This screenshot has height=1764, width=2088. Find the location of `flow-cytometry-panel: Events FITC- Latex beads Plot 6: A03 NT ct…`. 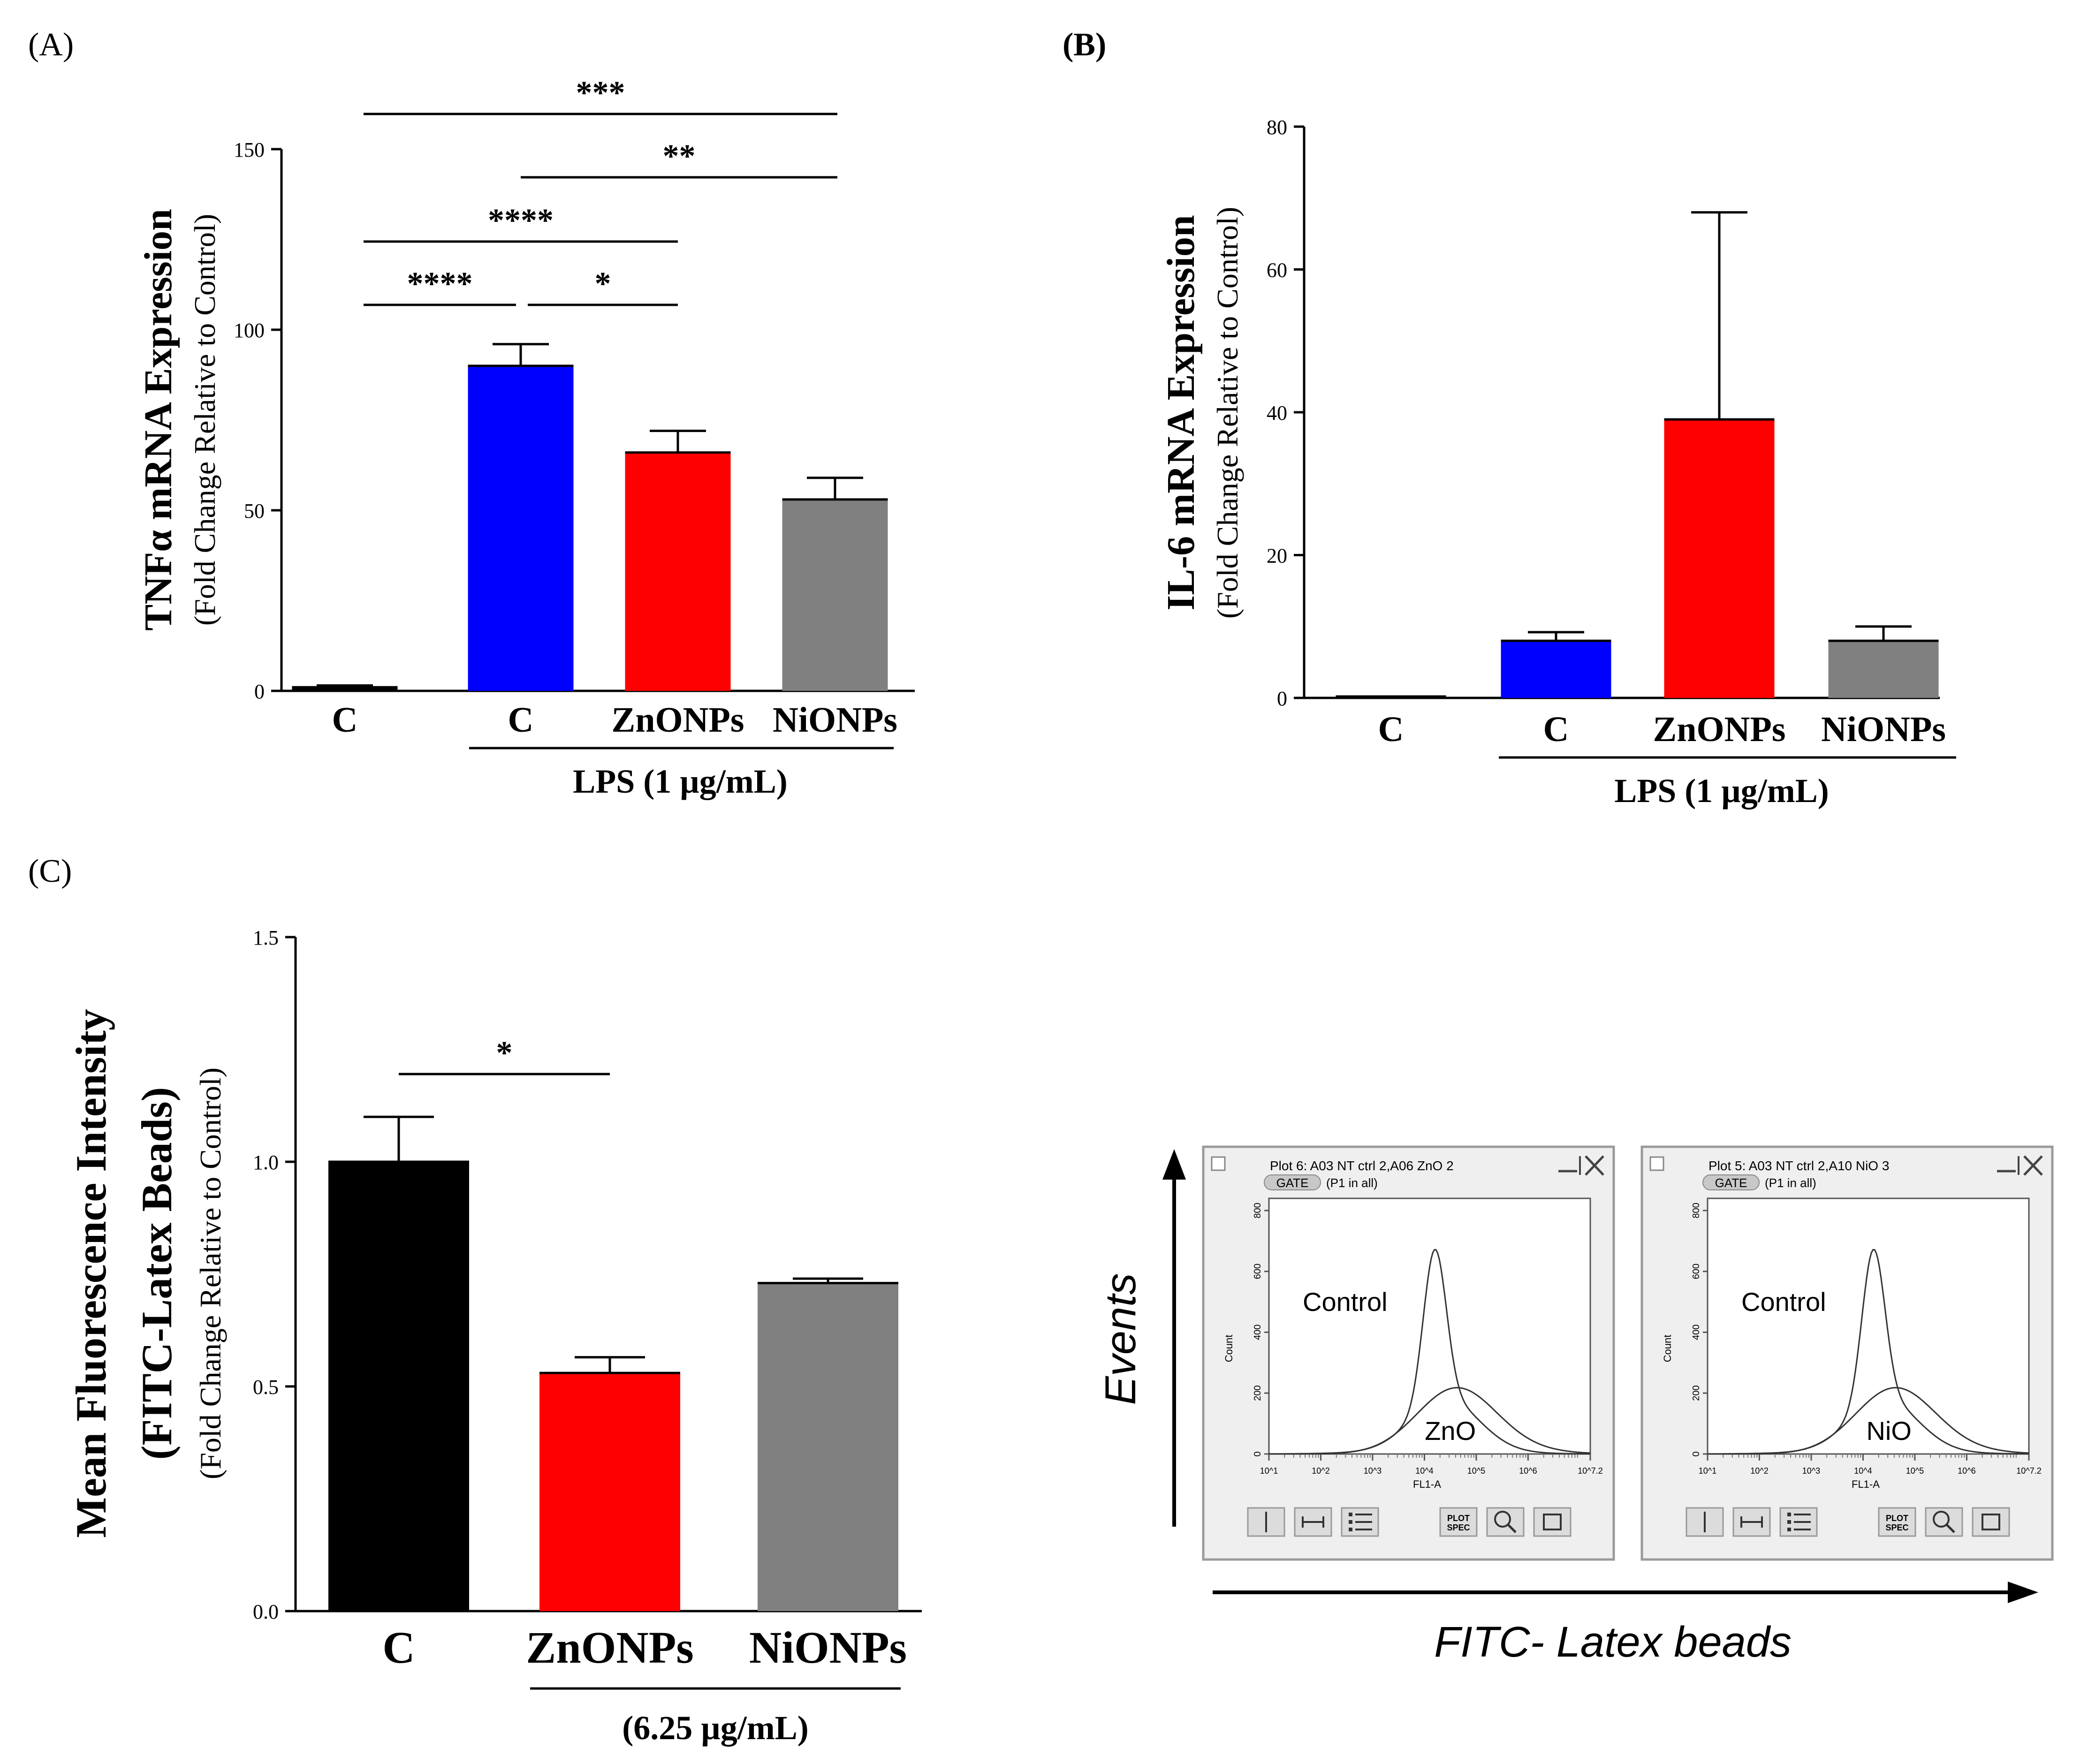

flow-cytometry-panel: Events FITC- Latex beads Plot 6: A03 NT ct… is located at coordinates (1575, 1406).